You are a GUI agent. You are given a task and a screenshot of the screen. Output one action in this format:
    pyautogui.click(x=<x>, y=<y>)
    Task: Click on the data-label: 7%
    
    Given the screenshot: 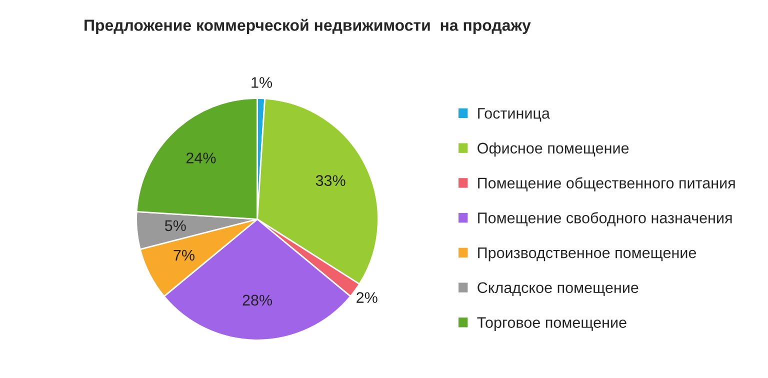 What is the action you would take?
    pyautogui.click(x=184, y=255)
    